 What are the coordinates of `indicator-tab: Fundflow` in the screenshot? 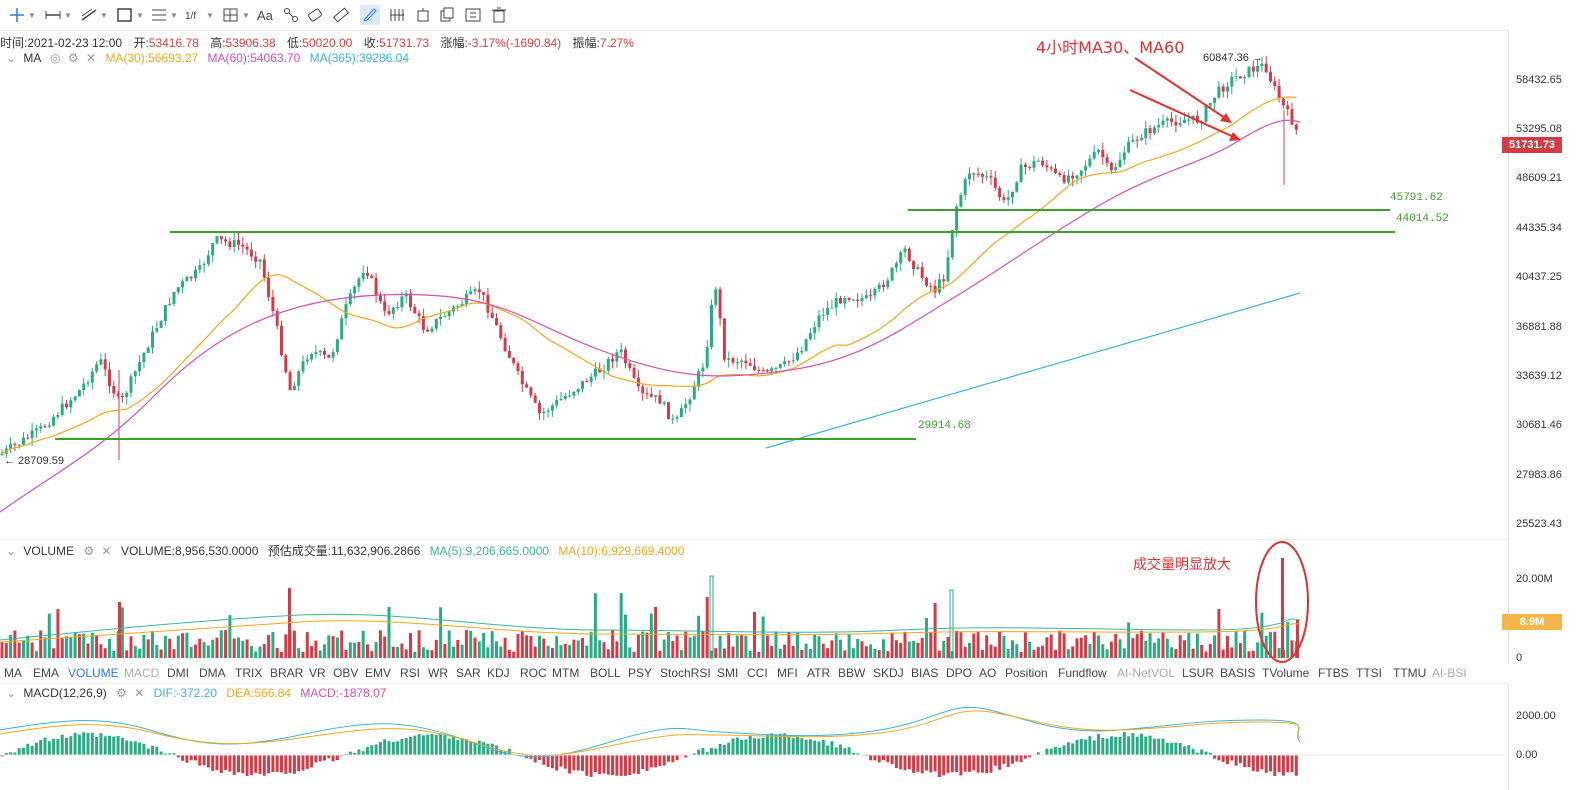 It's located at (1082, 673).